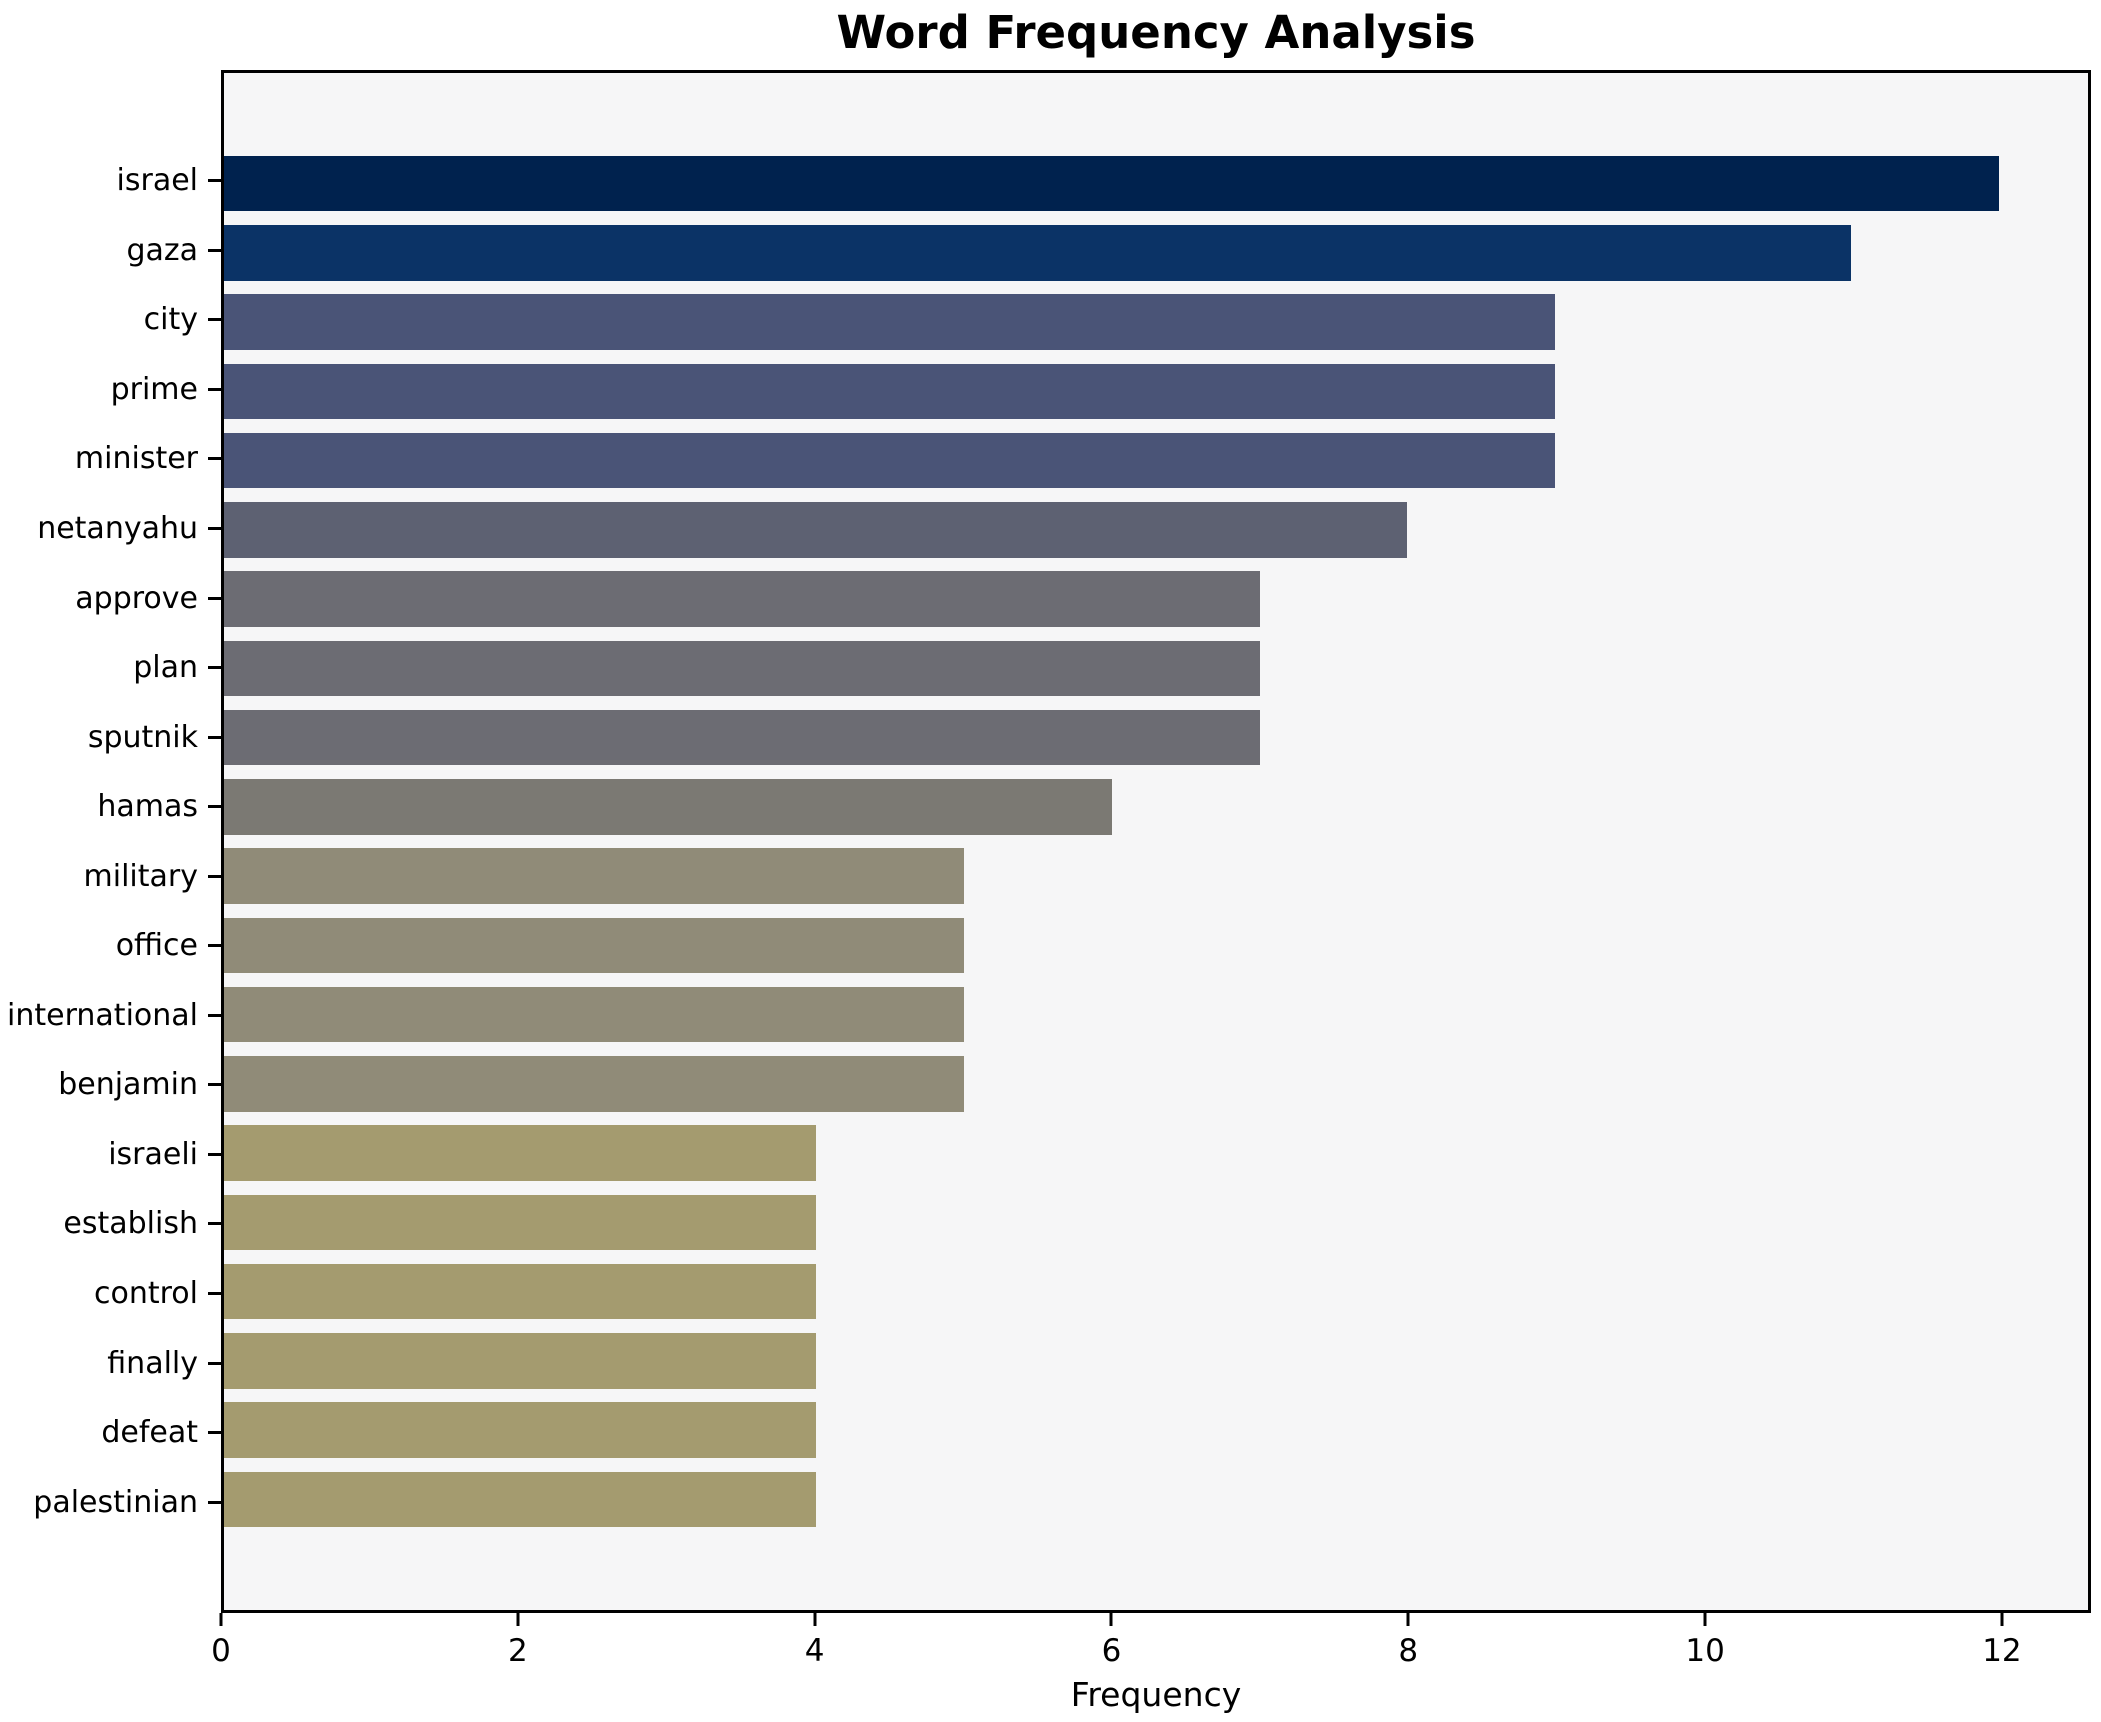 This screenshot has height=1722, width=2101. I want to click on x-tick-label: 12, so click(2002, 1651).